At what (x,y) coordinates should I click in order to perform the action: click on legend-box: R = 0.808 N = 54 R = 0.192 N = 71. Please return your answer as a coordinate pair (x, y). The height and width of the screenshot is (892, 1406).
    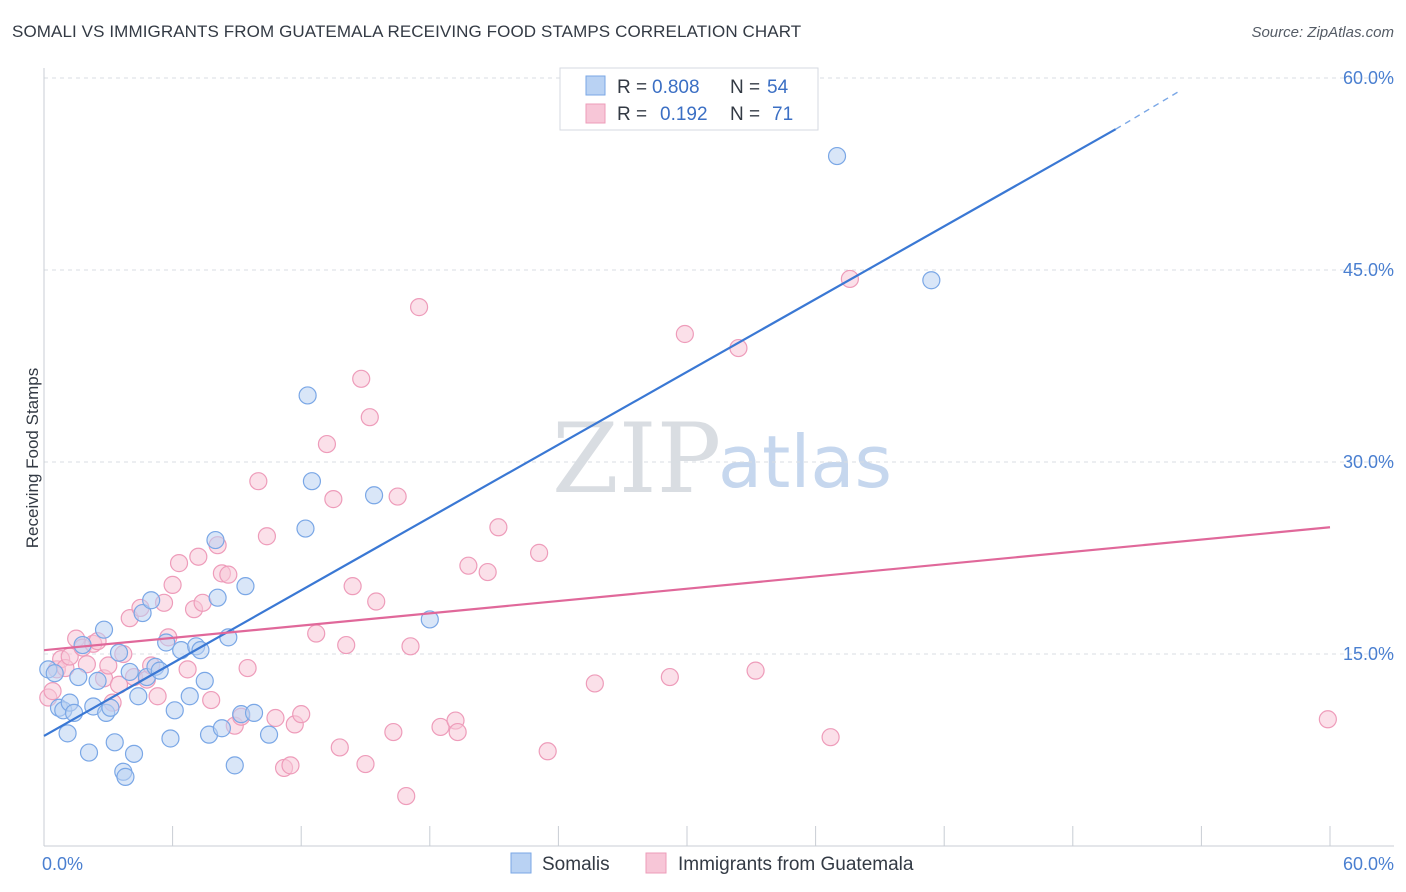
    Looking at the image, I should click on (689, 99).